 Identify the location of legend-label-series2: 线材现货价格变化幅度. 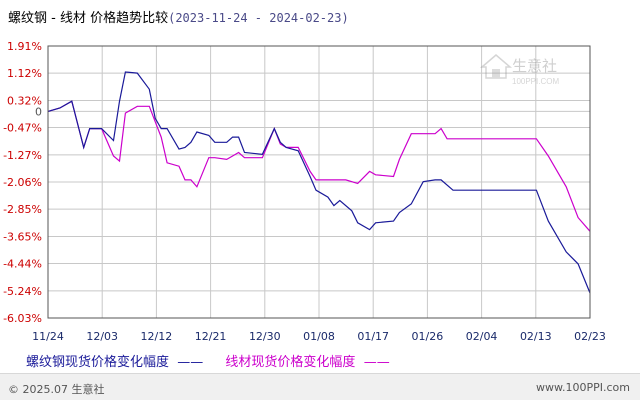
(290, 362).